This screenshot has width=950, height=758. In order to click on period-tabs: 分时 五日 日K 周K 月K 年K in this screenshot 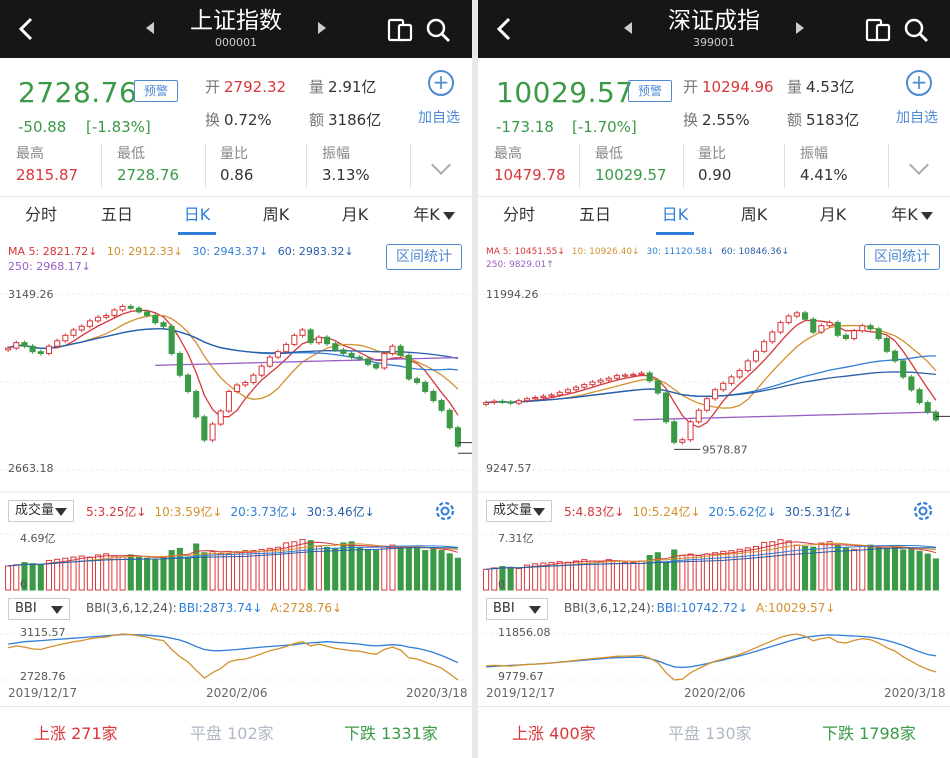, I will do `click(714, 216)`.